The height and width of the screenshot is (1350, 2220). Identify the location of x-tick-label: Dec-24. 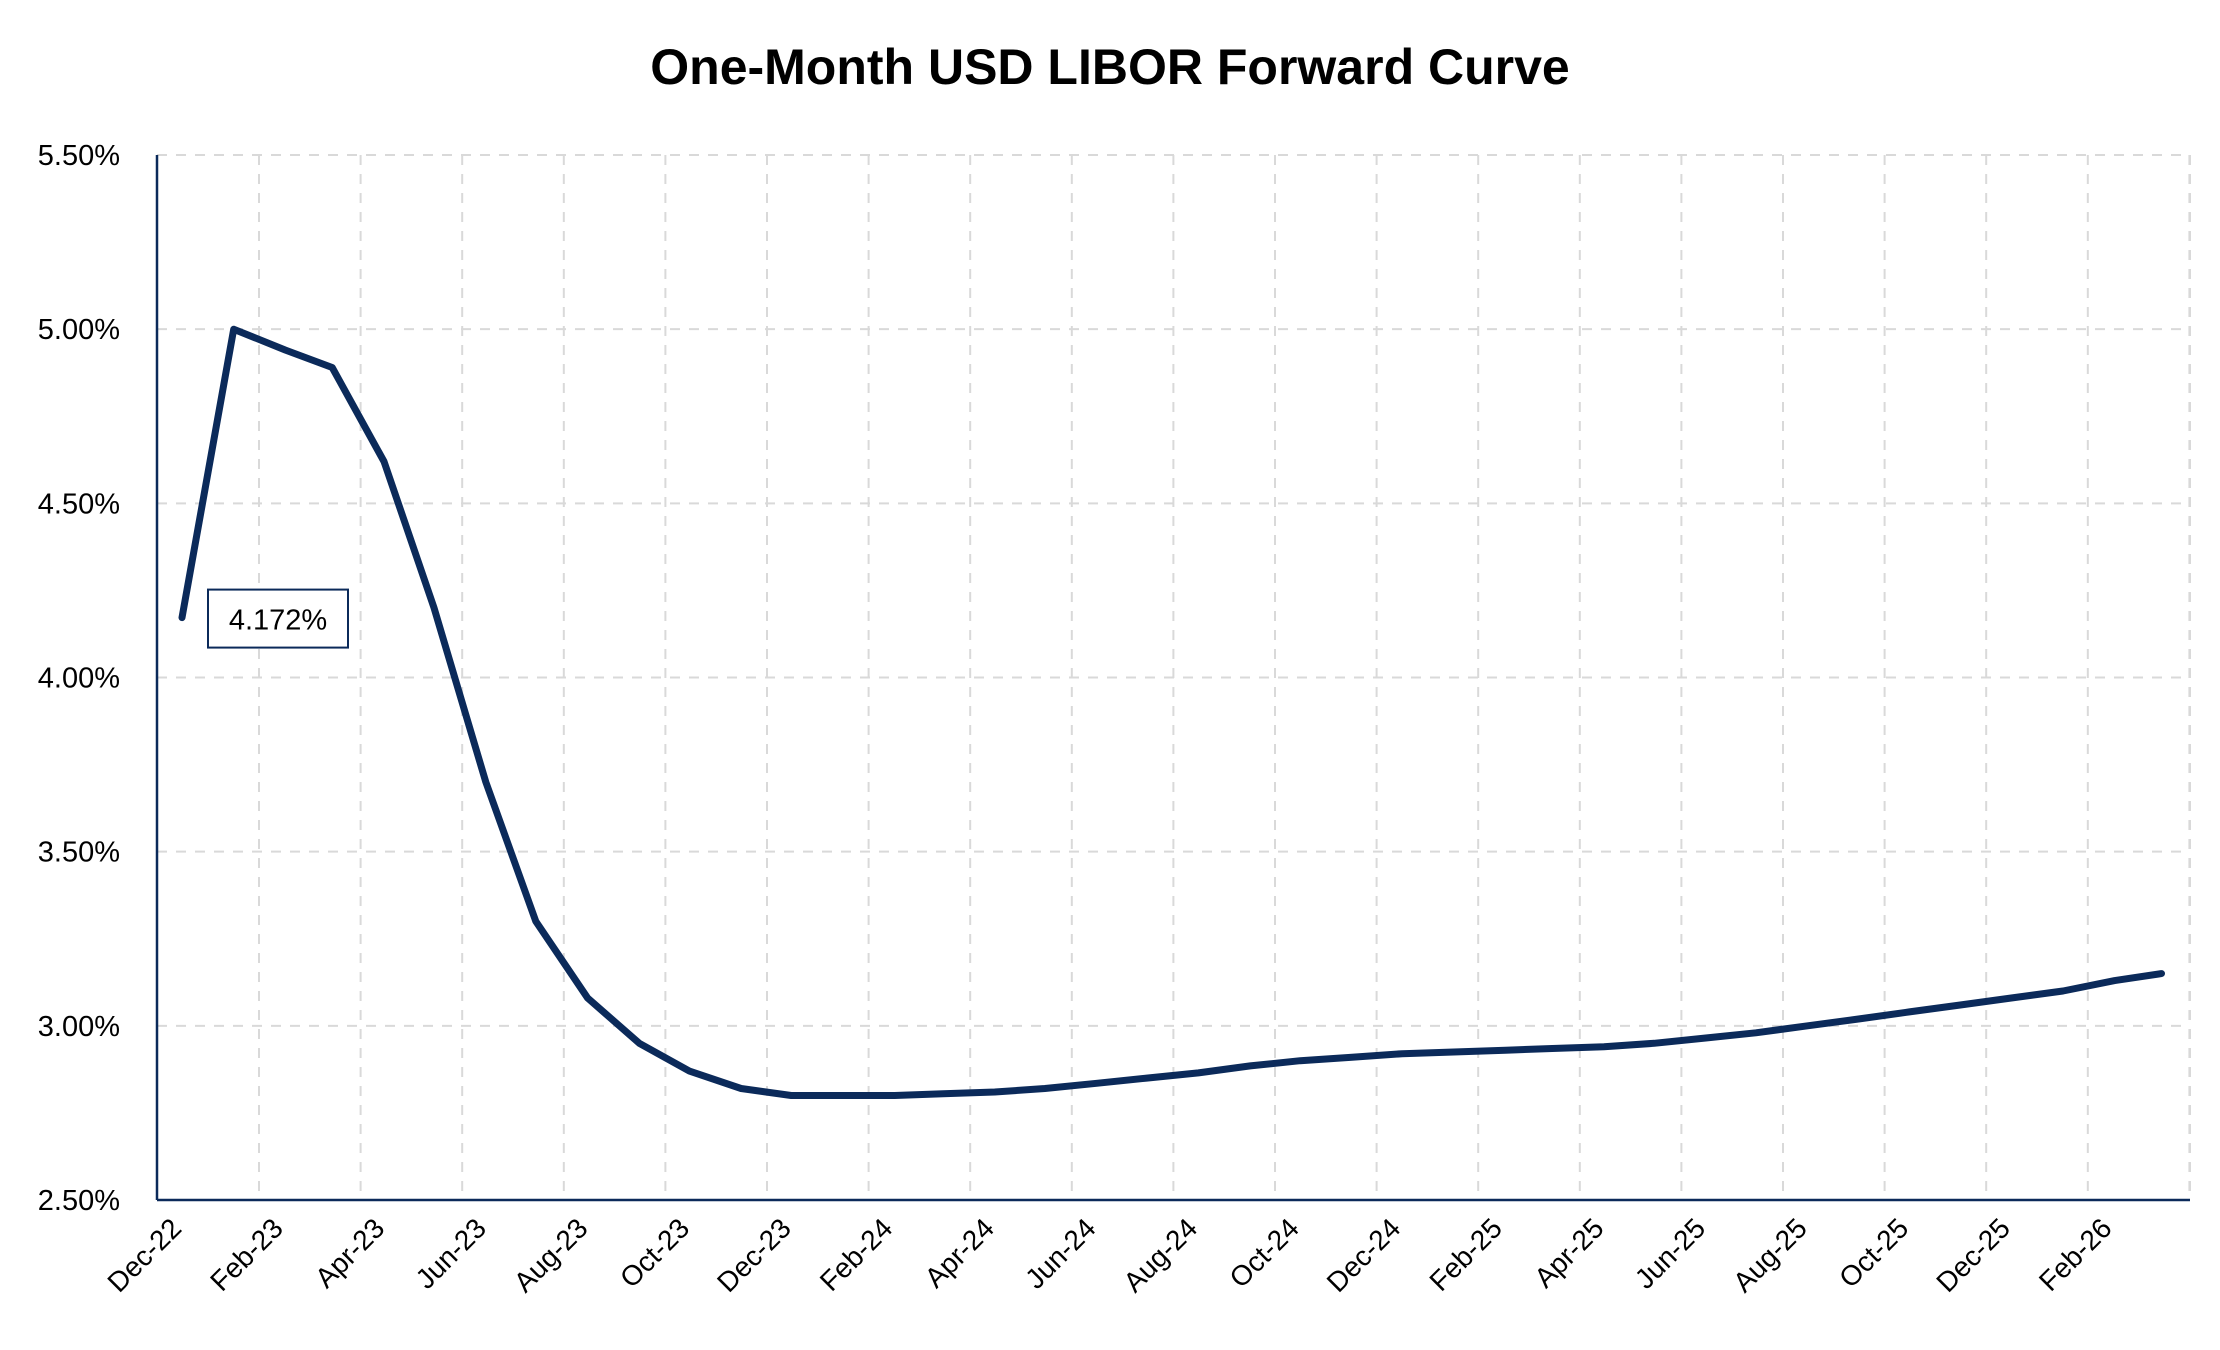
(1364, 1255).